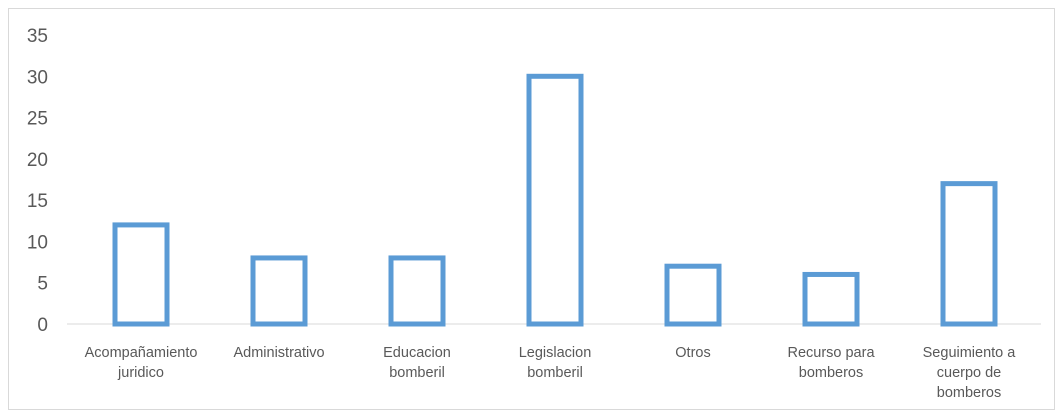 The image size is (1063, 418). I want to click on x-tick-label-line: Legislacion, so click(555, 353).